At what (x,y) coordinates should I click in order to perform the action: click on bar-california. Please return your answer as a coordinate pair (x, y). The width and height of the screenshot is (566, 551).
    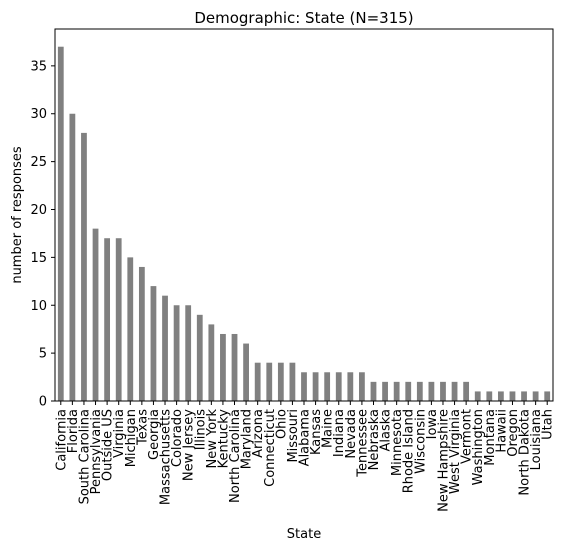
    Looking at the image, I should click on (60, 224).